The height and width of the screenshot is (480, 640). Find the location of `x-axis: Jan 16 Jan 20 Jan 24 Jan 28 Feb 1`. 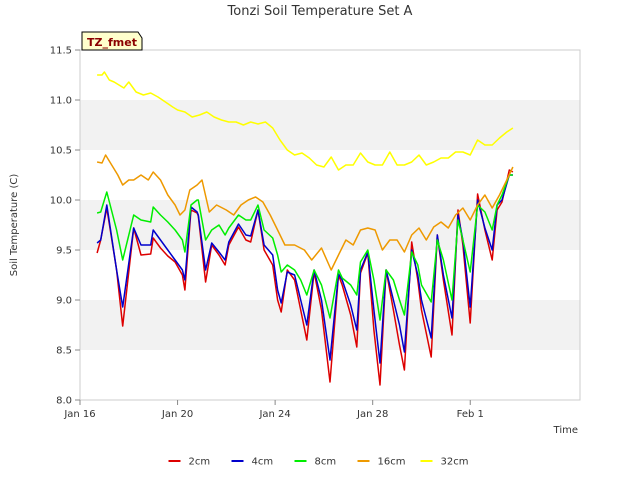

x-axis: Jan 16 Jan 20 Jan 24 Jan 28 Feb 1 is located at coordinates (273, 410).